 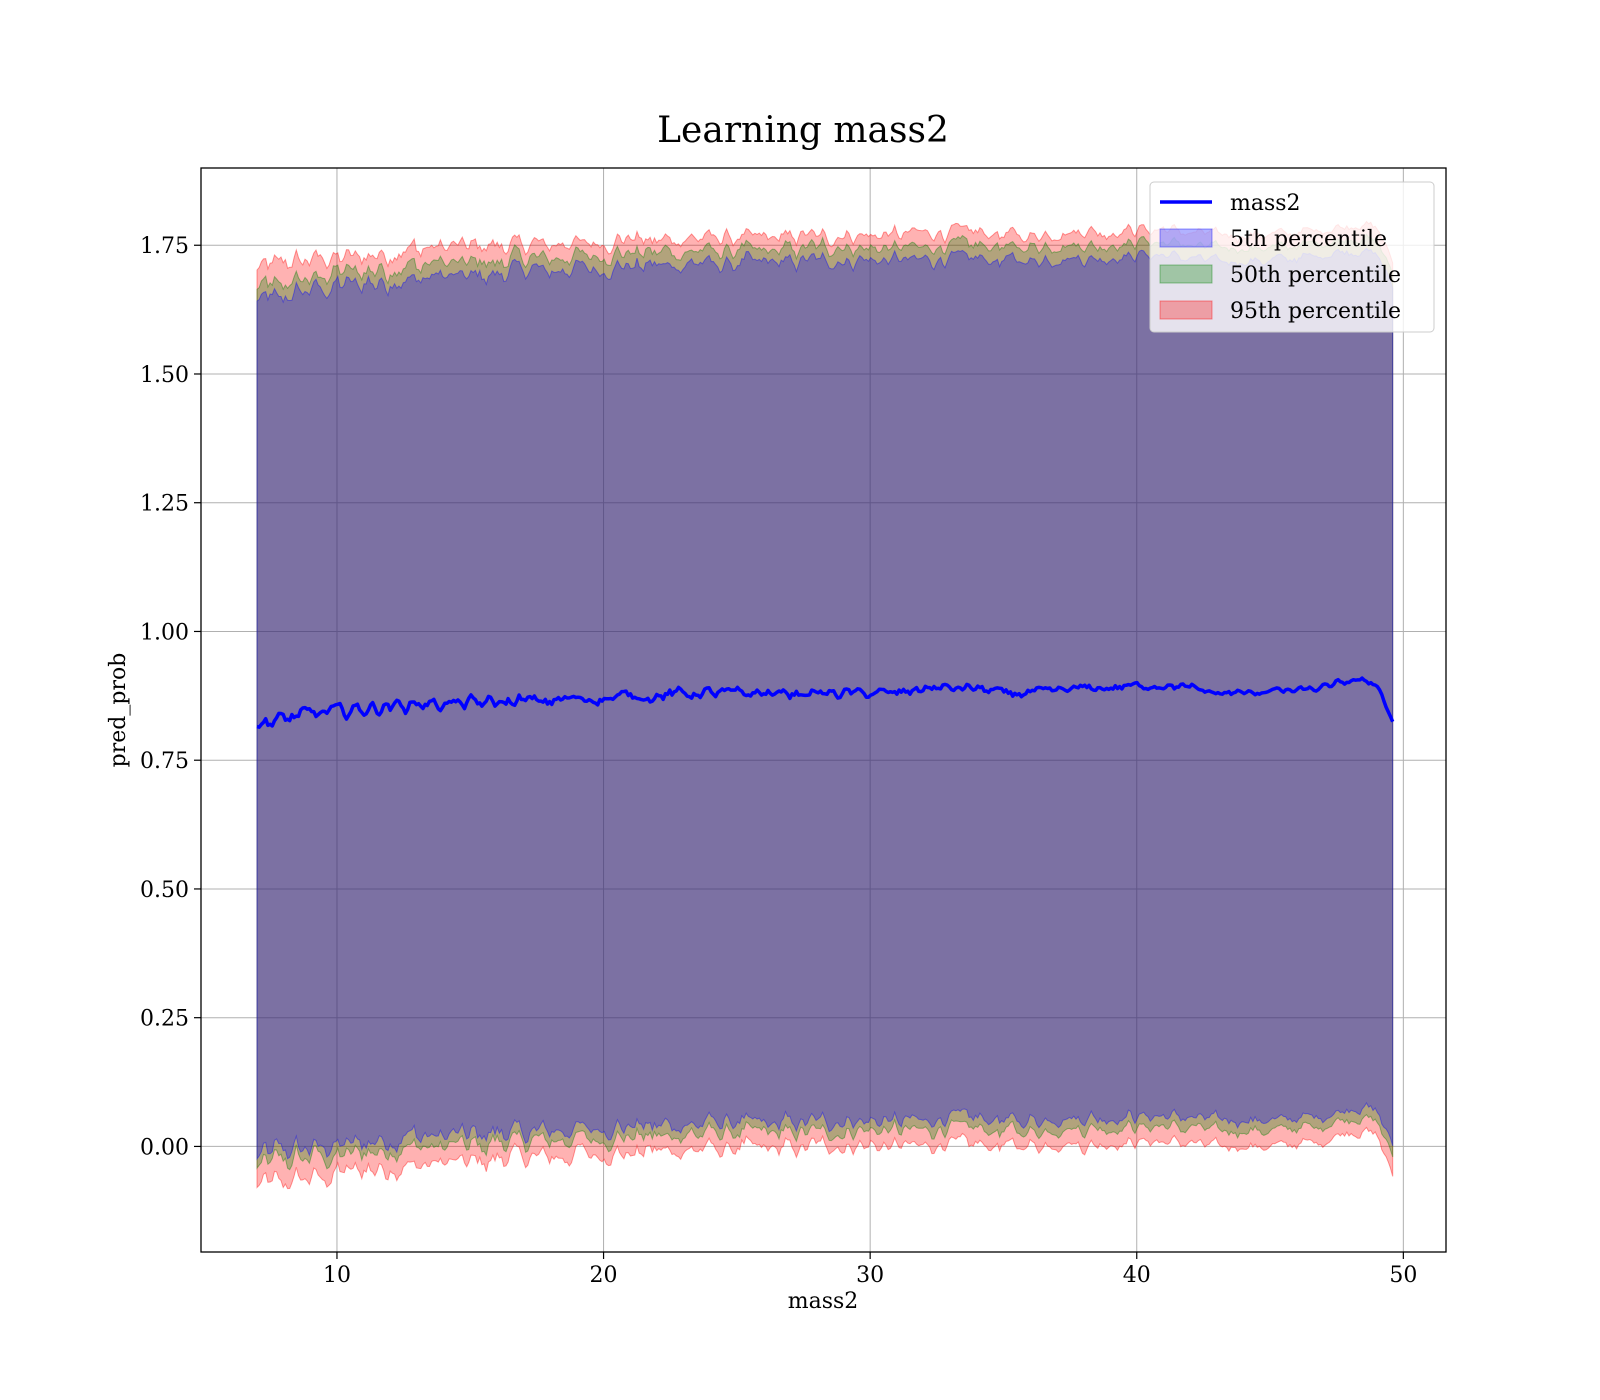 What do you see at coordinates (604, 1275) in the screenshot?
I see `x-tick-label: 20` at bounding box center [604, 1275].